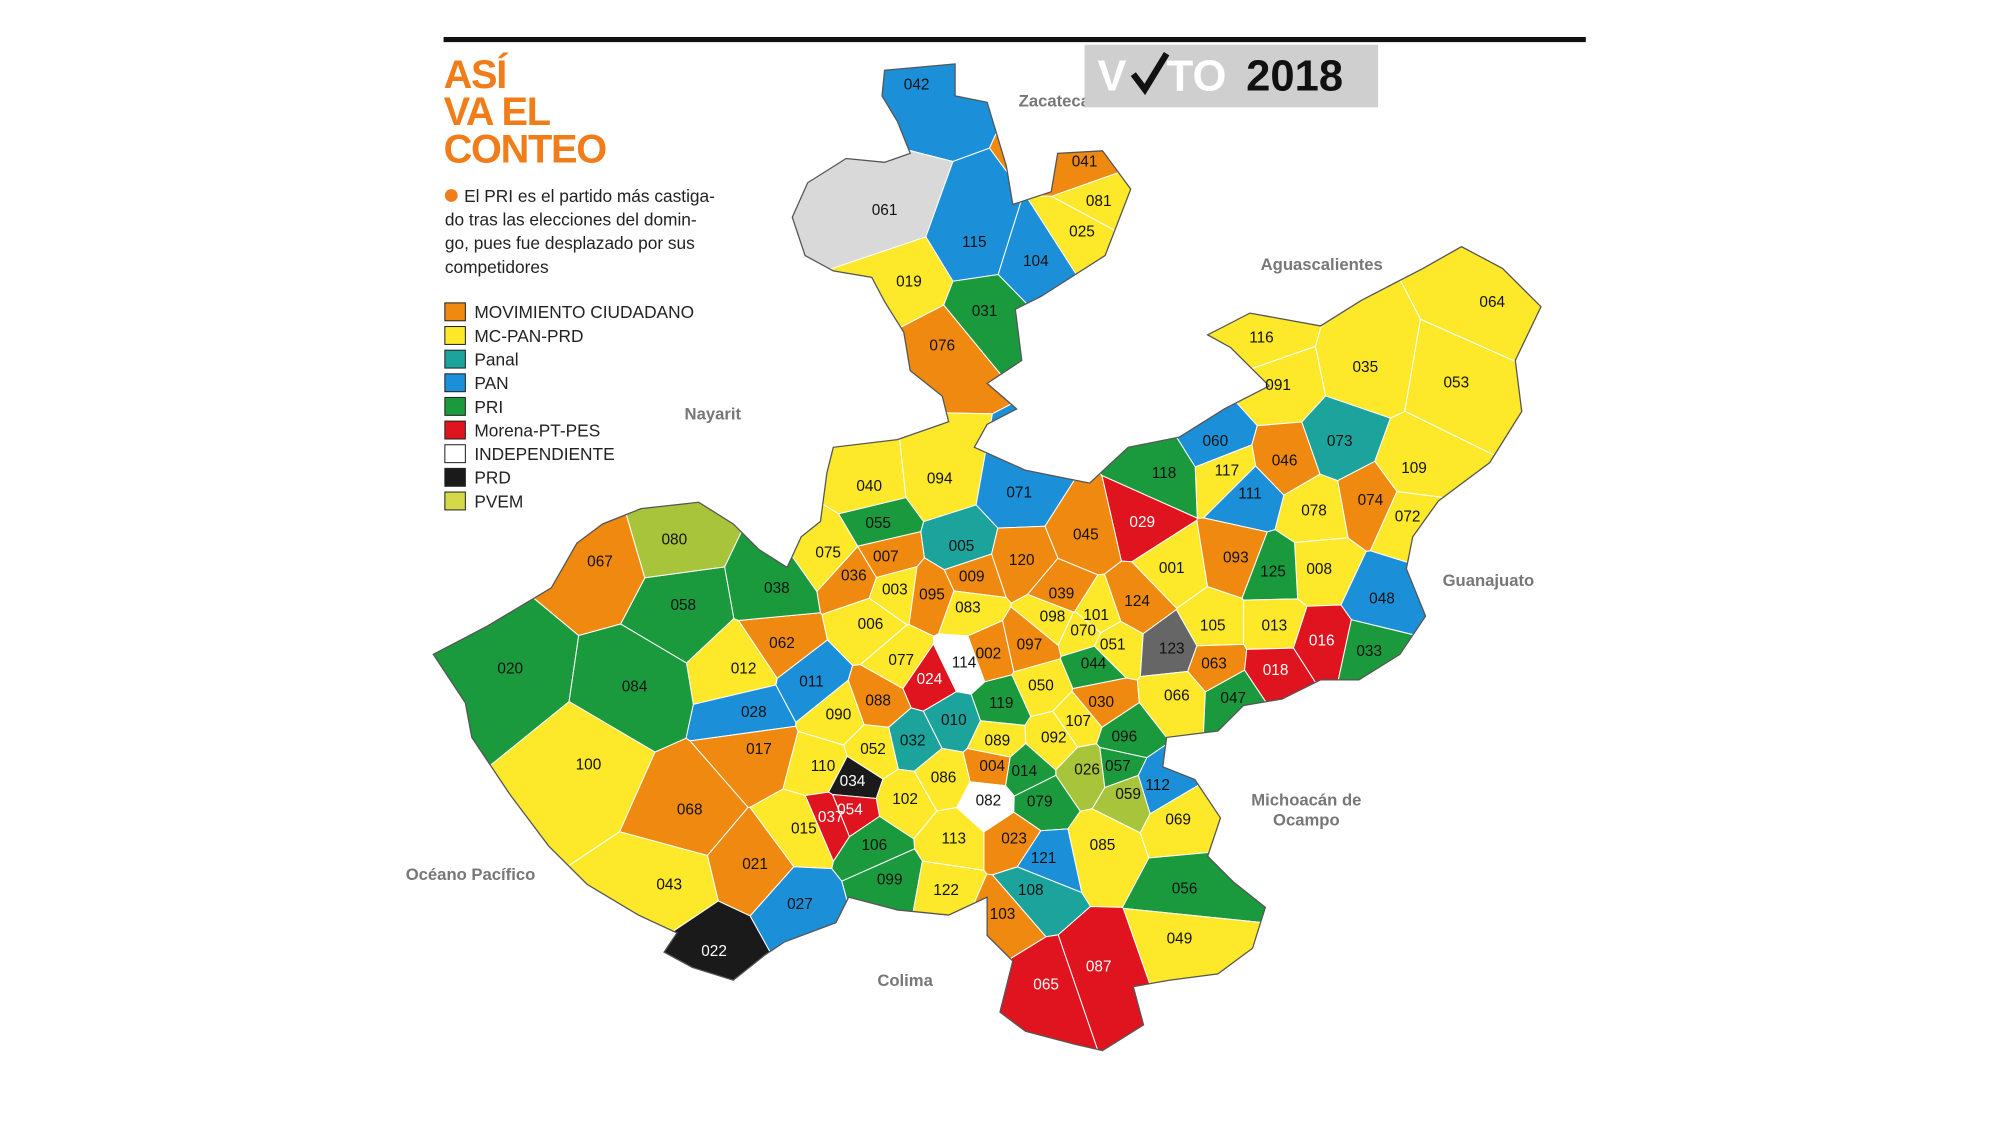  Describe the element at coordinates (1365, 367) in the screenshot. I see `municipality-label: 035` at that location.